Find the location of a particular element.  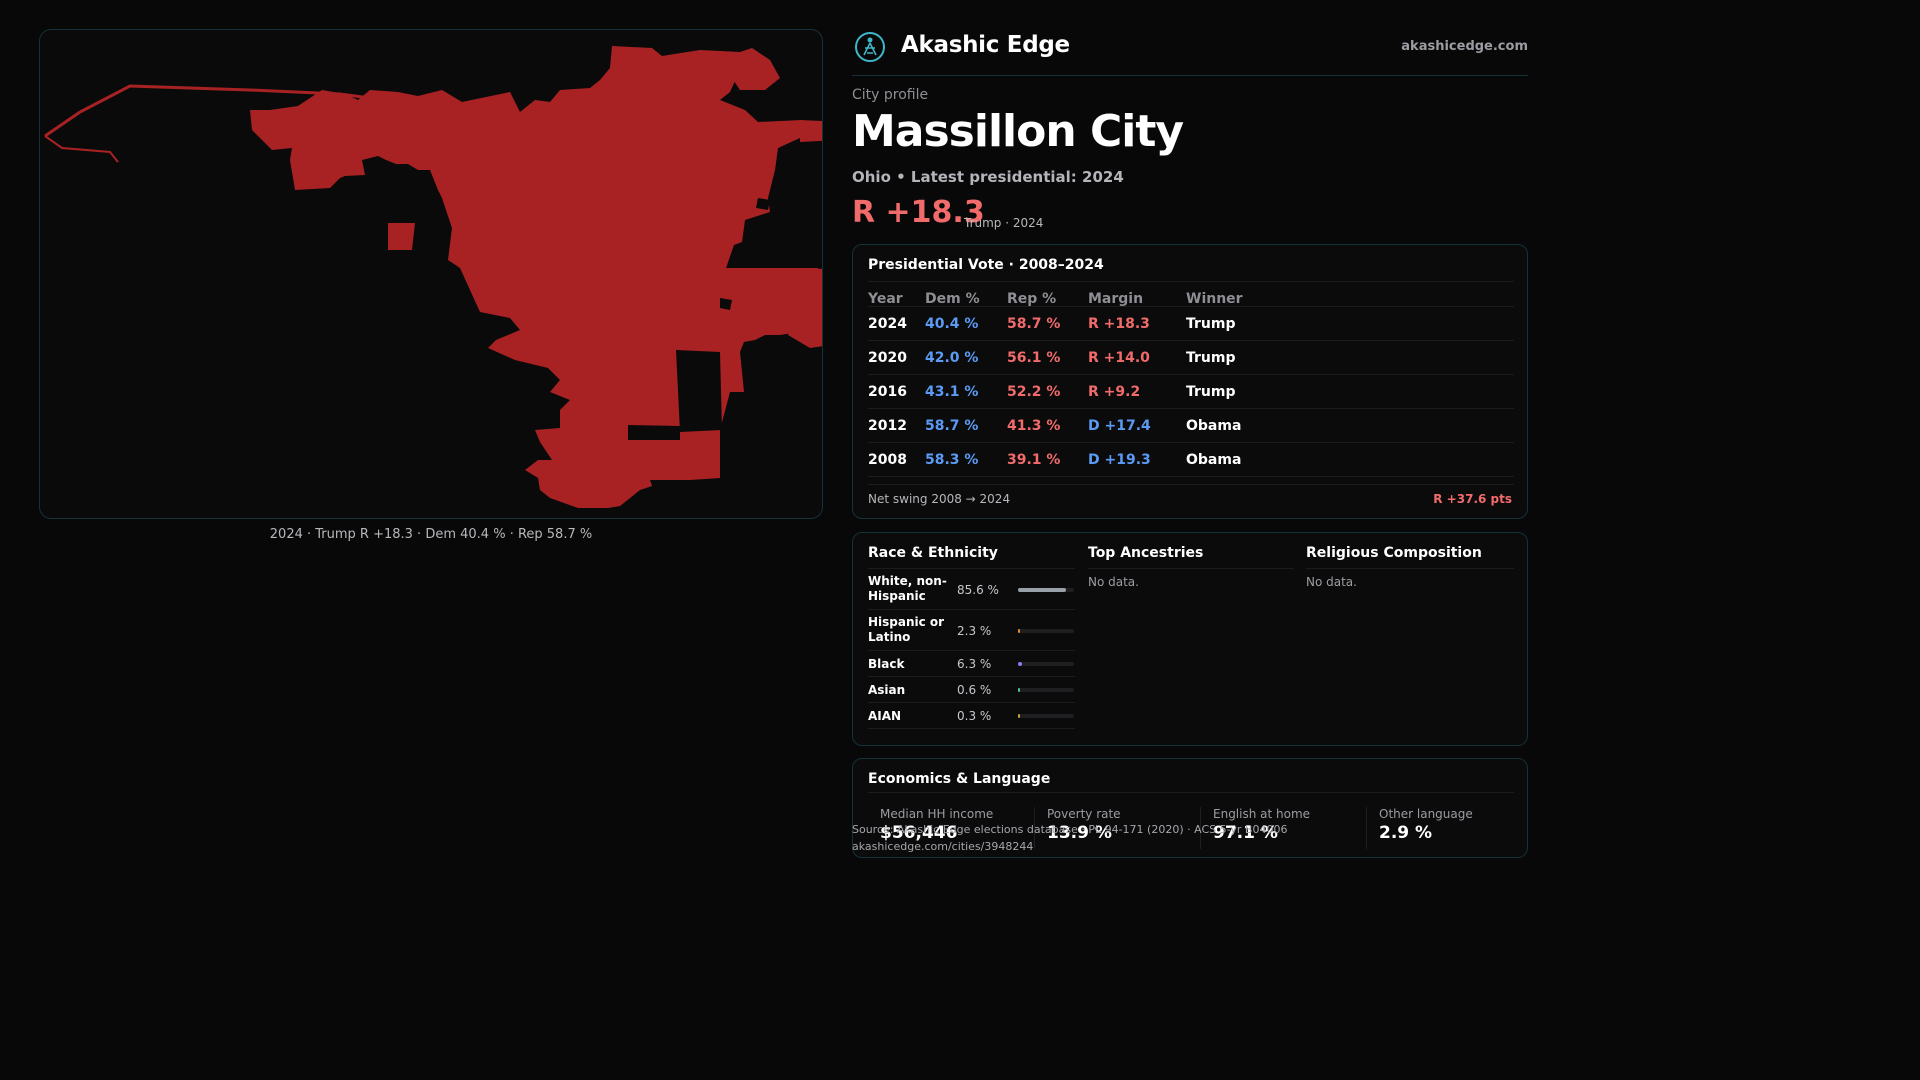

econ-value: 13.9 % is located at coordinates (1079, 833).